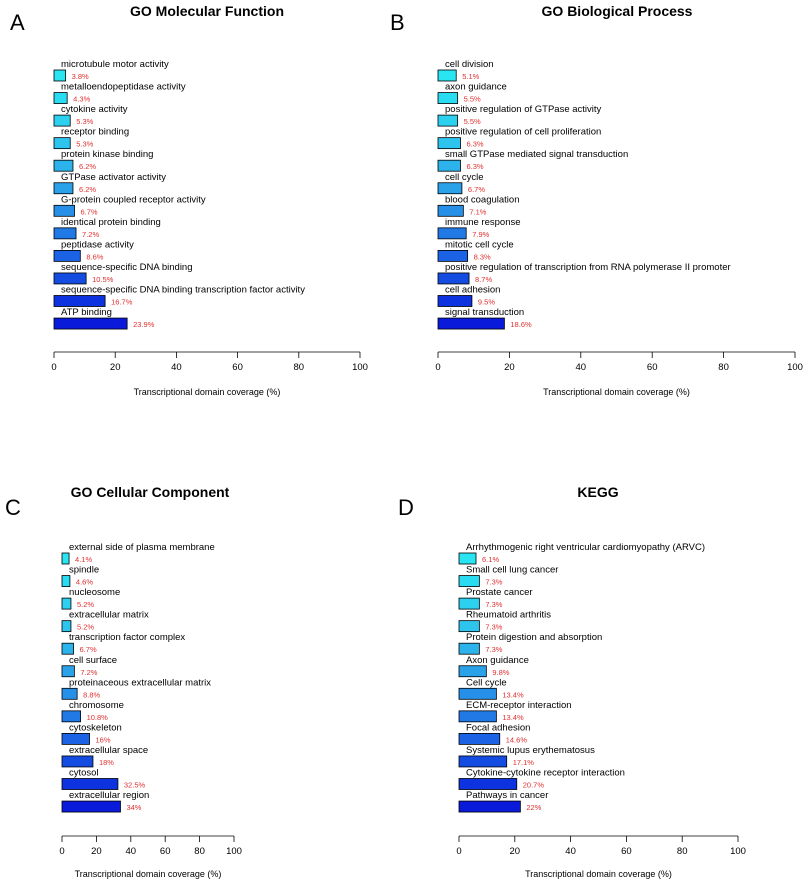 This screenshot has width=805, height=881. I want to click on value-label: 7.1%, so click(477, 211).